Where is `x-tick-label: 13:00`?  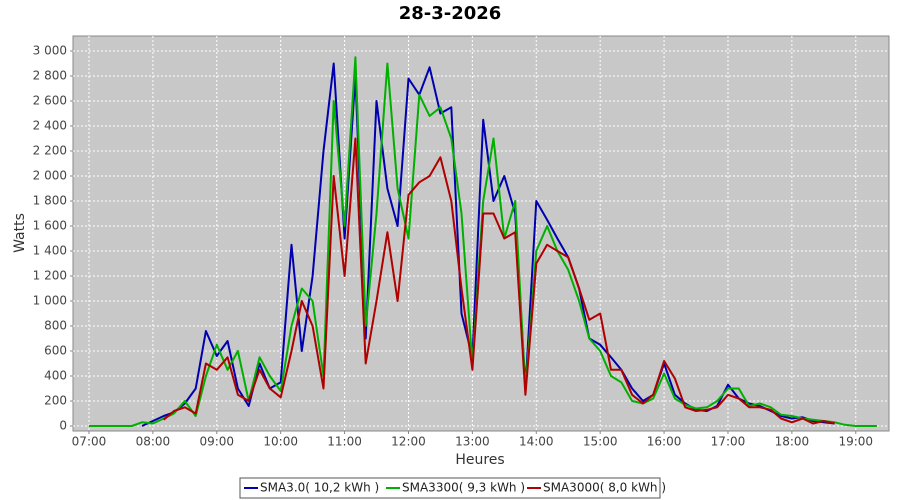
x-tick-label: 13:00 is located at coordinates (472, 442).